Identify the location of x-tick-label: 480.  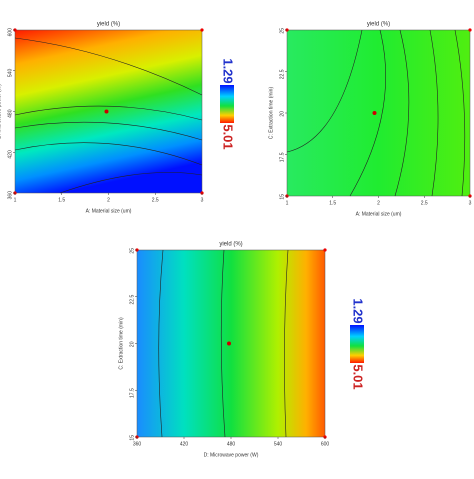
(231, 444).